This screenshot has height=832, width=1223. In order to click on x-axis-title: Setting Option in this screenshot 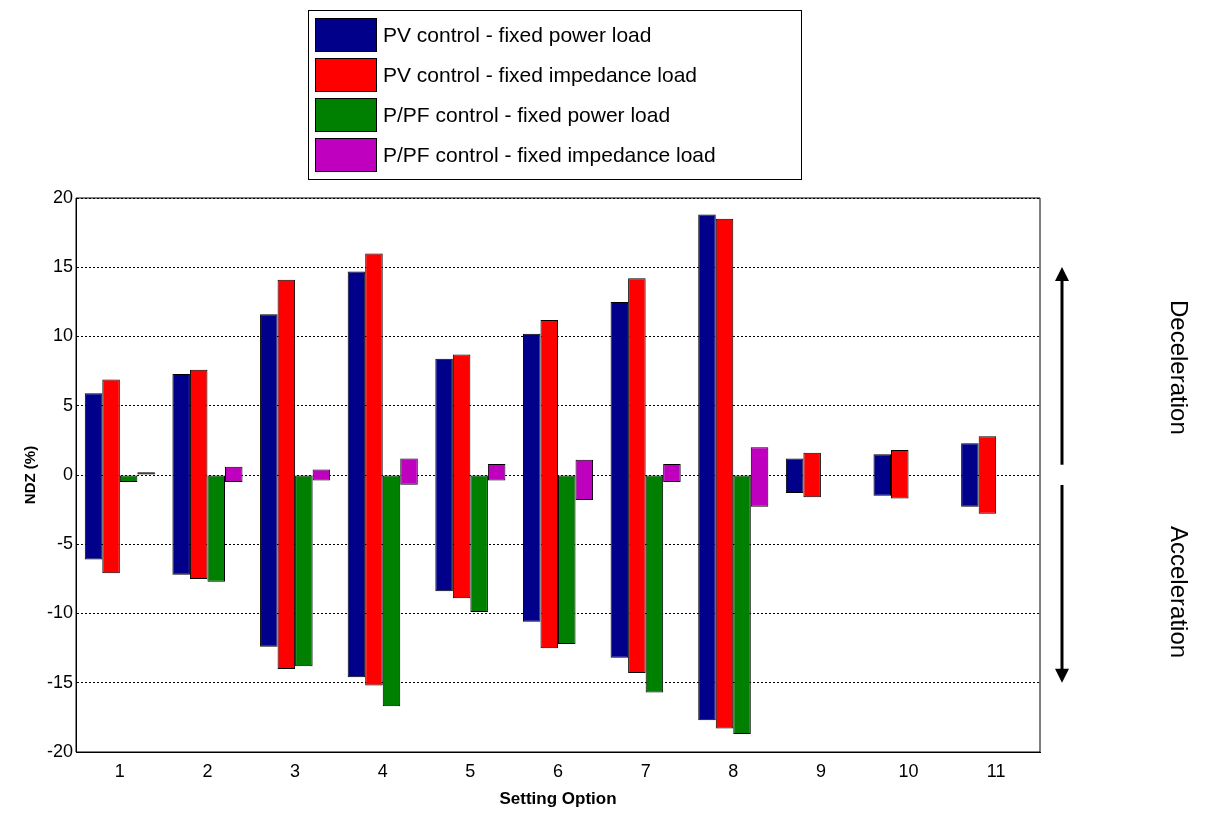, I will do `click(558, 799)`.